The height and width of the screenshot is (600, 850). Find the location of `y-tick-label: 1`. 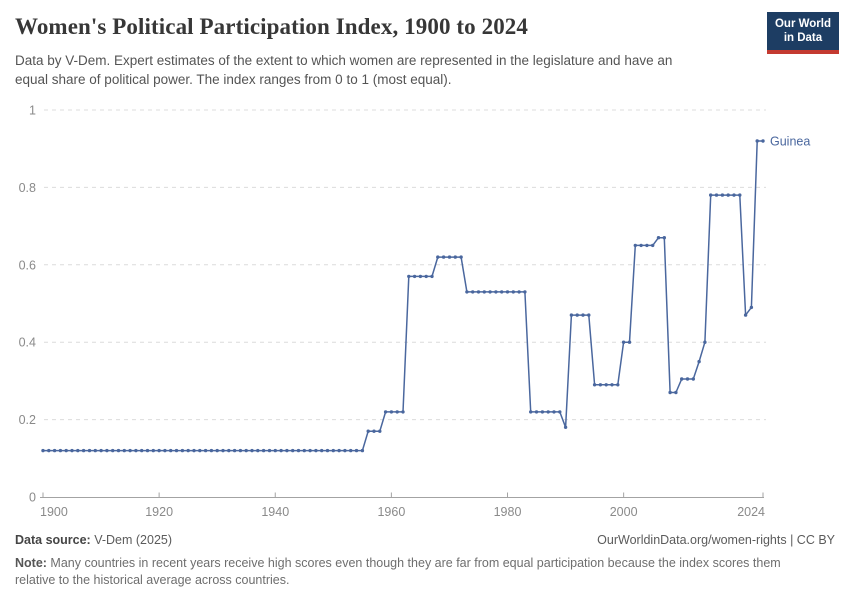

y-tick-label: 1 is located at coordinates (32, 111).